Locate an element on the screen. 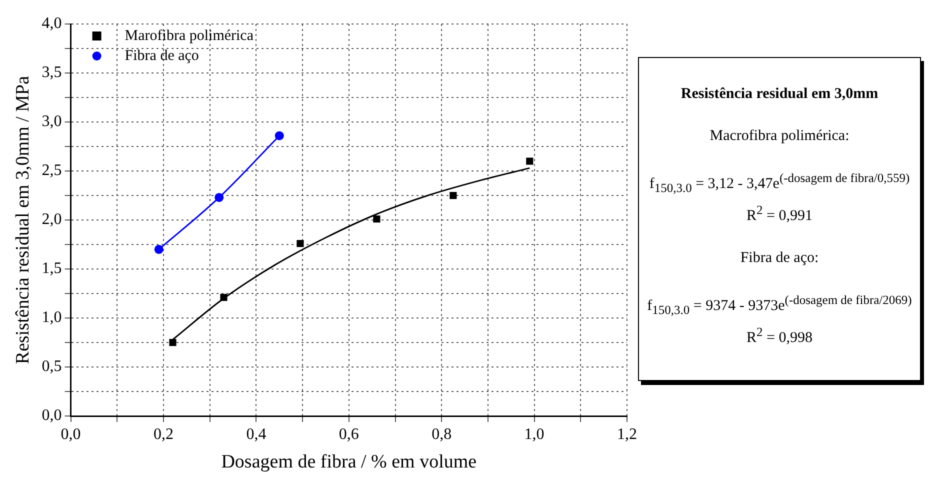 This screenshot has height=486, width=931. y-tick-label: 4,0 is located at coordinates (52, 23).